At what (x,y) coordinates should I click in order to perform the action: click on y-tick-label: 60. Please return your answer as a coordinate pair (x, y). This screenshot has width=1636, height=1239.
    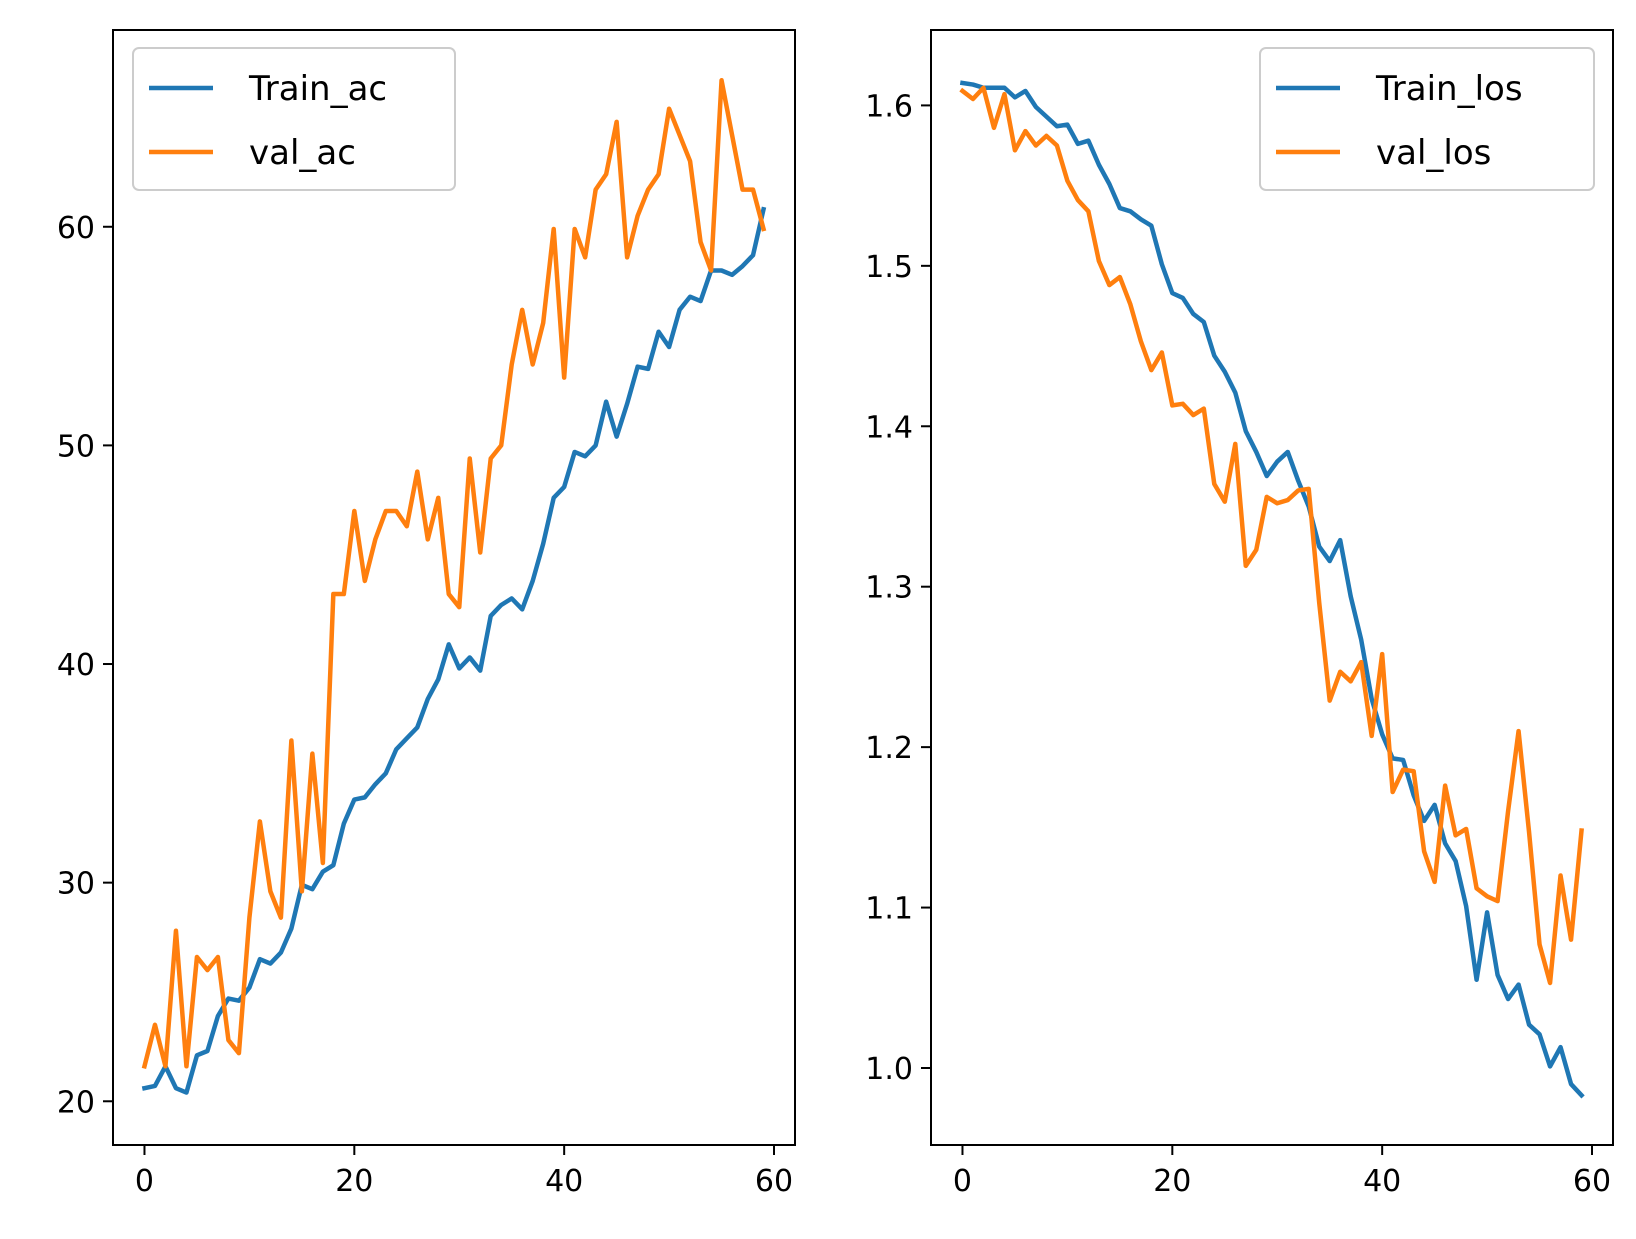
    Looking at the image, I should click on (76, 228).